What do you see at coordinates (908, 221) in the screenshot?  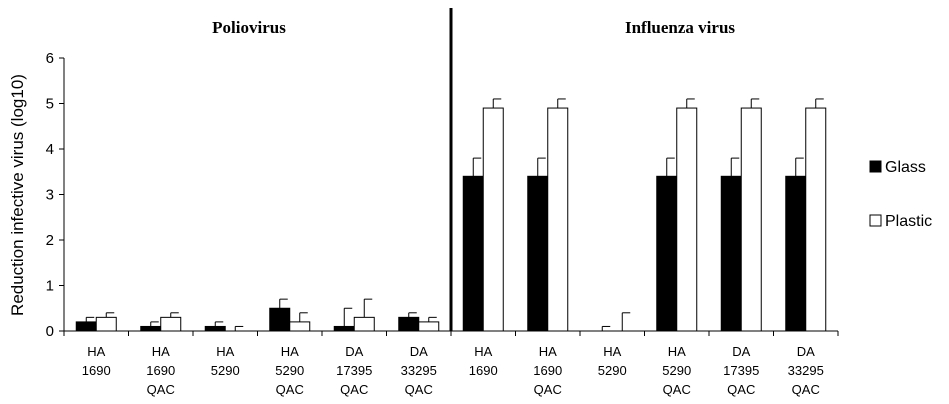 I see `legend-label-plastic: Plastic` at bounding box center [908, 221].